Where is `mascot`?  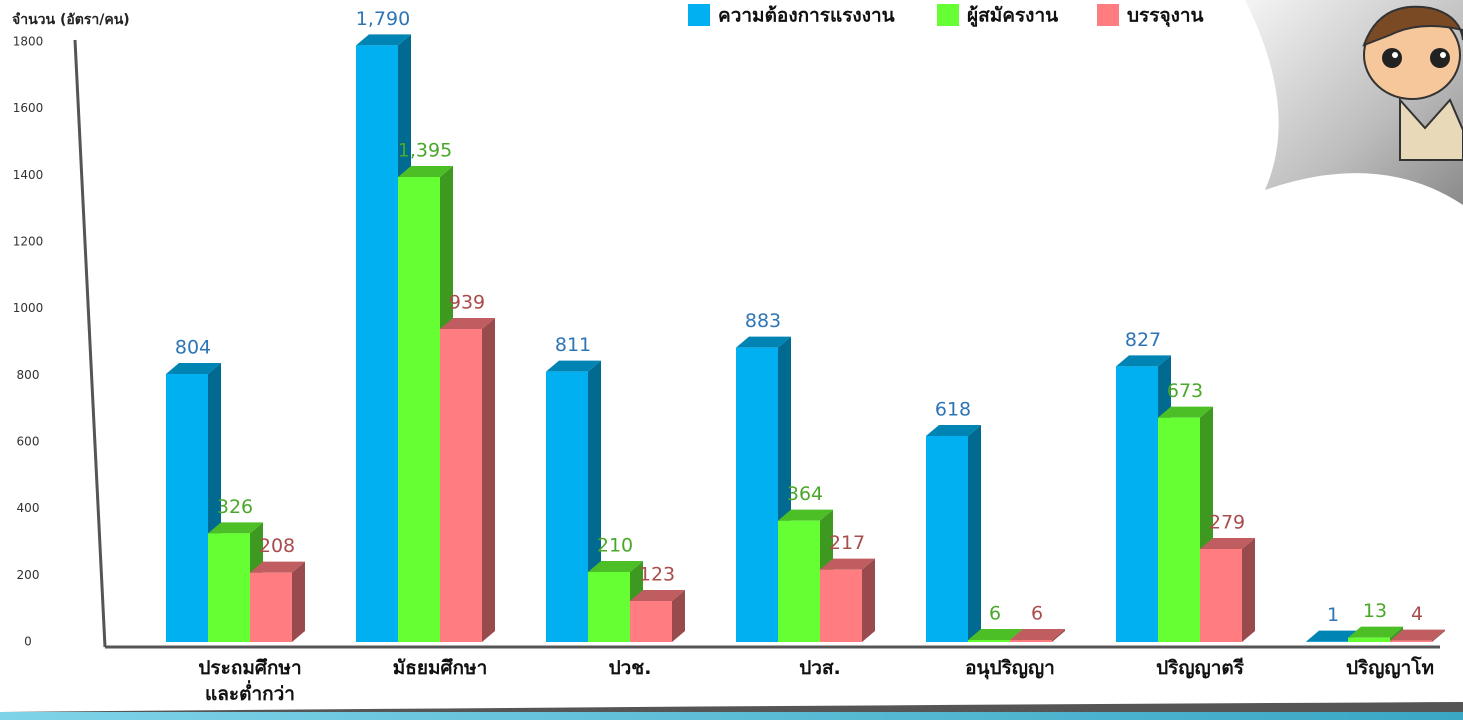 mascot is located at coordinates (1412, 83).